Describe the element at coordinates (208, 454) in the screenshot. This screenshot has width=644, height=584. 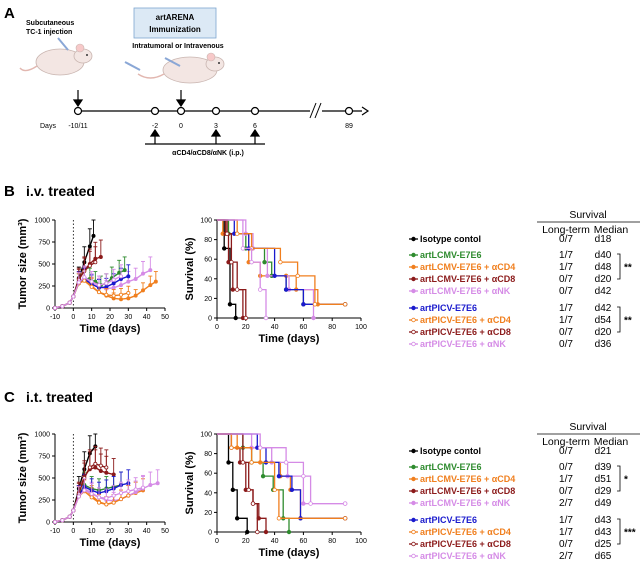
I see `y-tick-label: 80` at that location.